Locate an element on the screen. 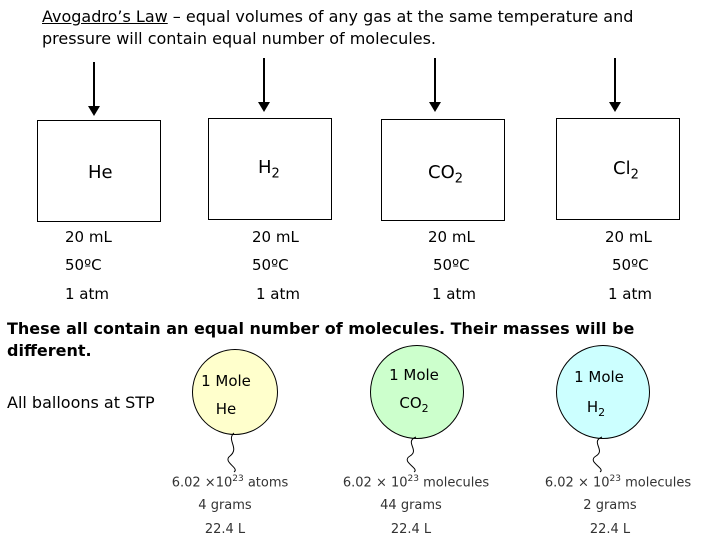  balloon-h2 is located at coordinates (603, 392).